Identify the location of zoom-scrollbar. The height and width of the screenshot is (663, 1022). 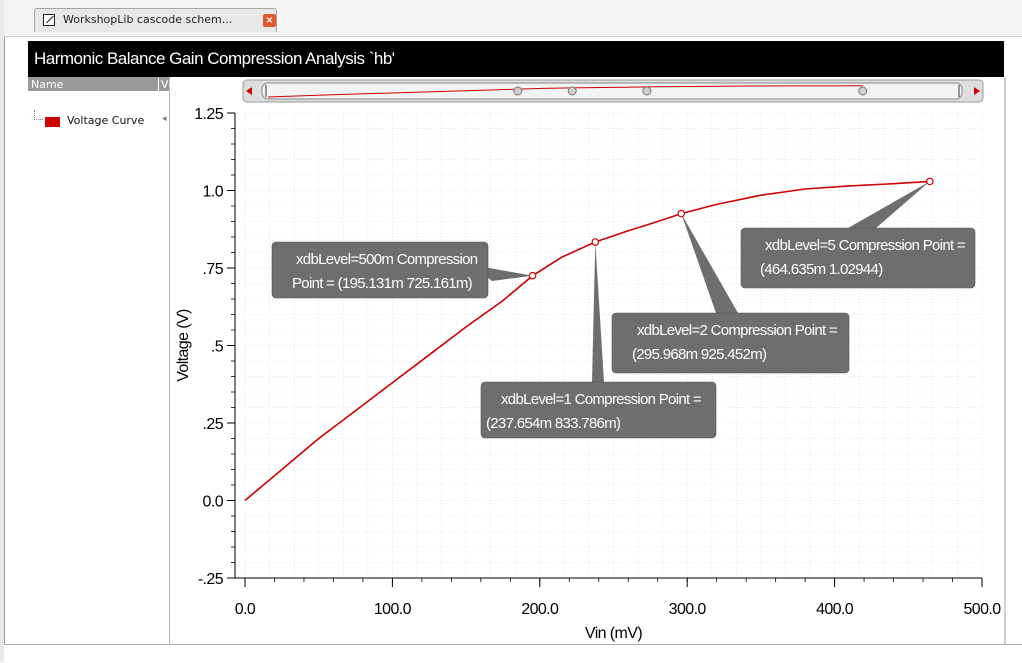
(613, 91).